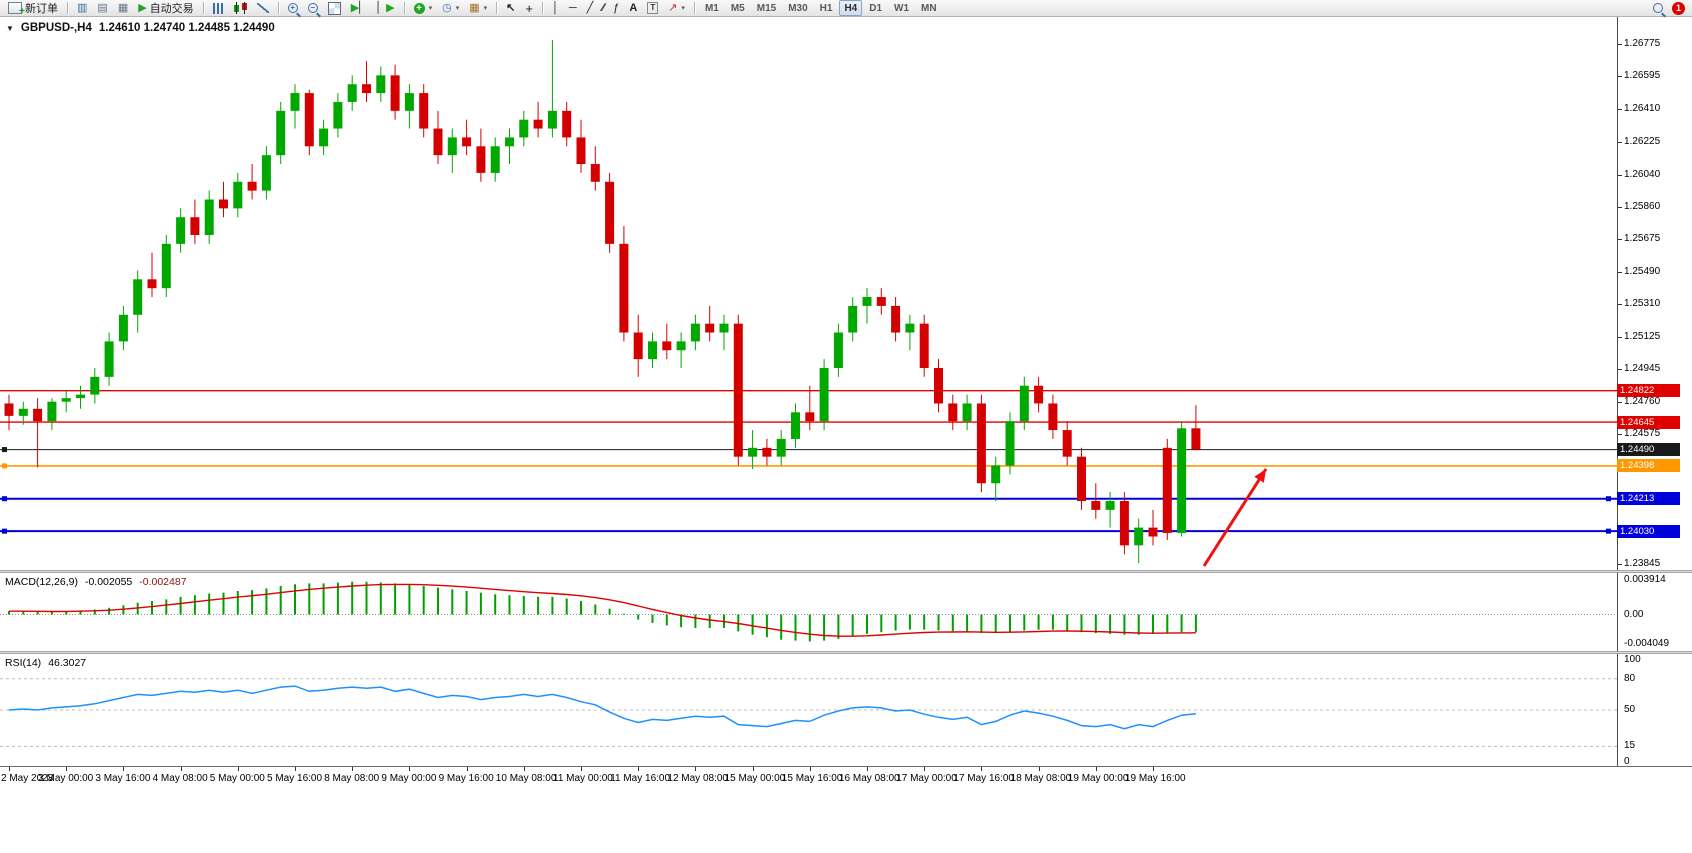 The image size is (1692, 853). I want to click on price-tick: 1.24945, so click(1642, 368).